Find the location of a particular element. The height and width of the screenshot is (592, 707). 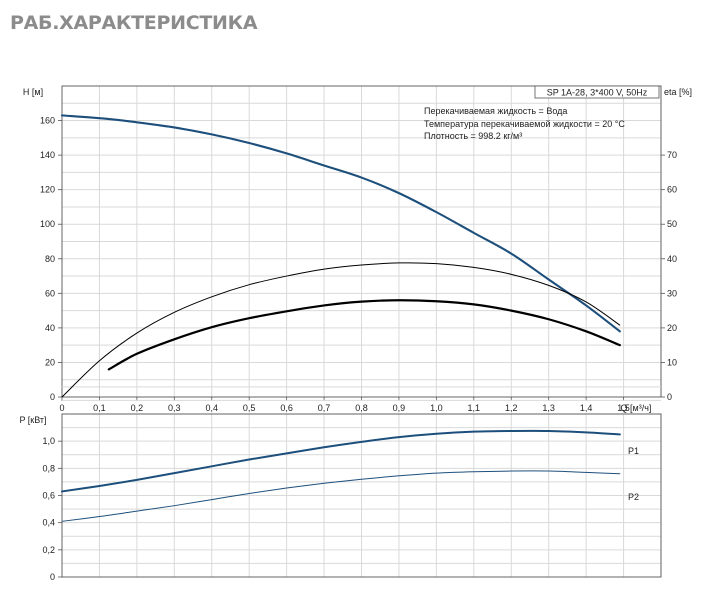

efficiency-curve-thick is located at coordinates (364, 335).